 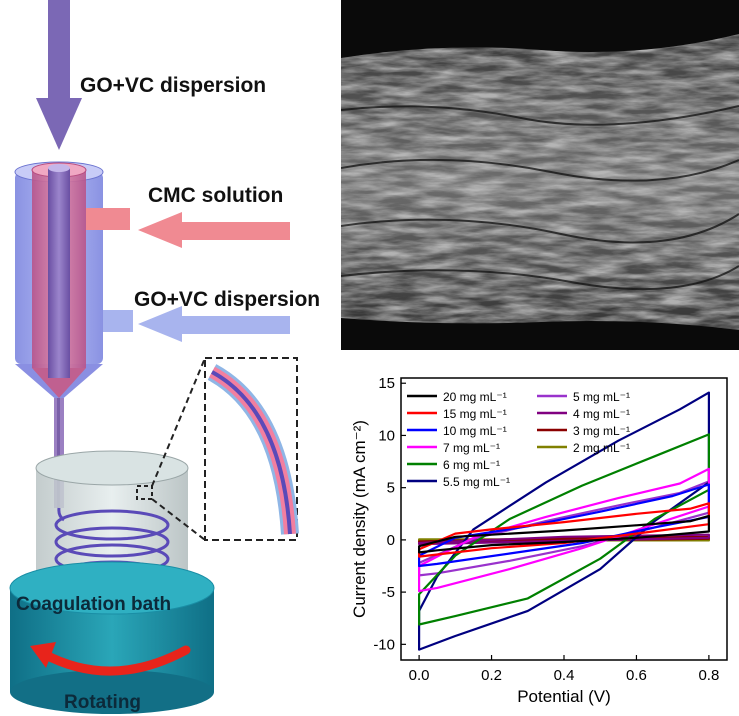 What do you see at coordinates (601, 448) in the screenshot?
I see `legend-label: 2 mg mL⁻¹` at bounding box center [601, 448].